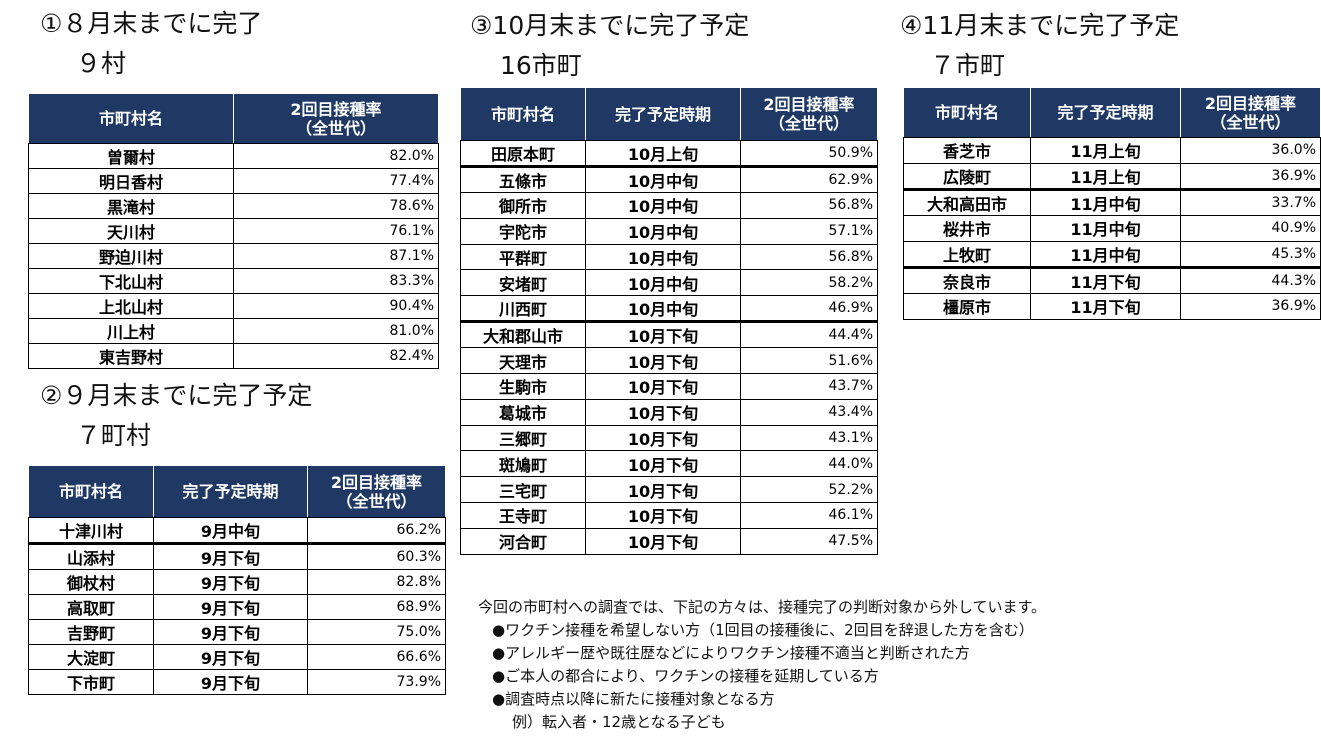 Image resolution: width=1321 pixels, height=738 pixels. I want to click on table-row: 天理市 10月下旬 51.6%, so click(669, 360).